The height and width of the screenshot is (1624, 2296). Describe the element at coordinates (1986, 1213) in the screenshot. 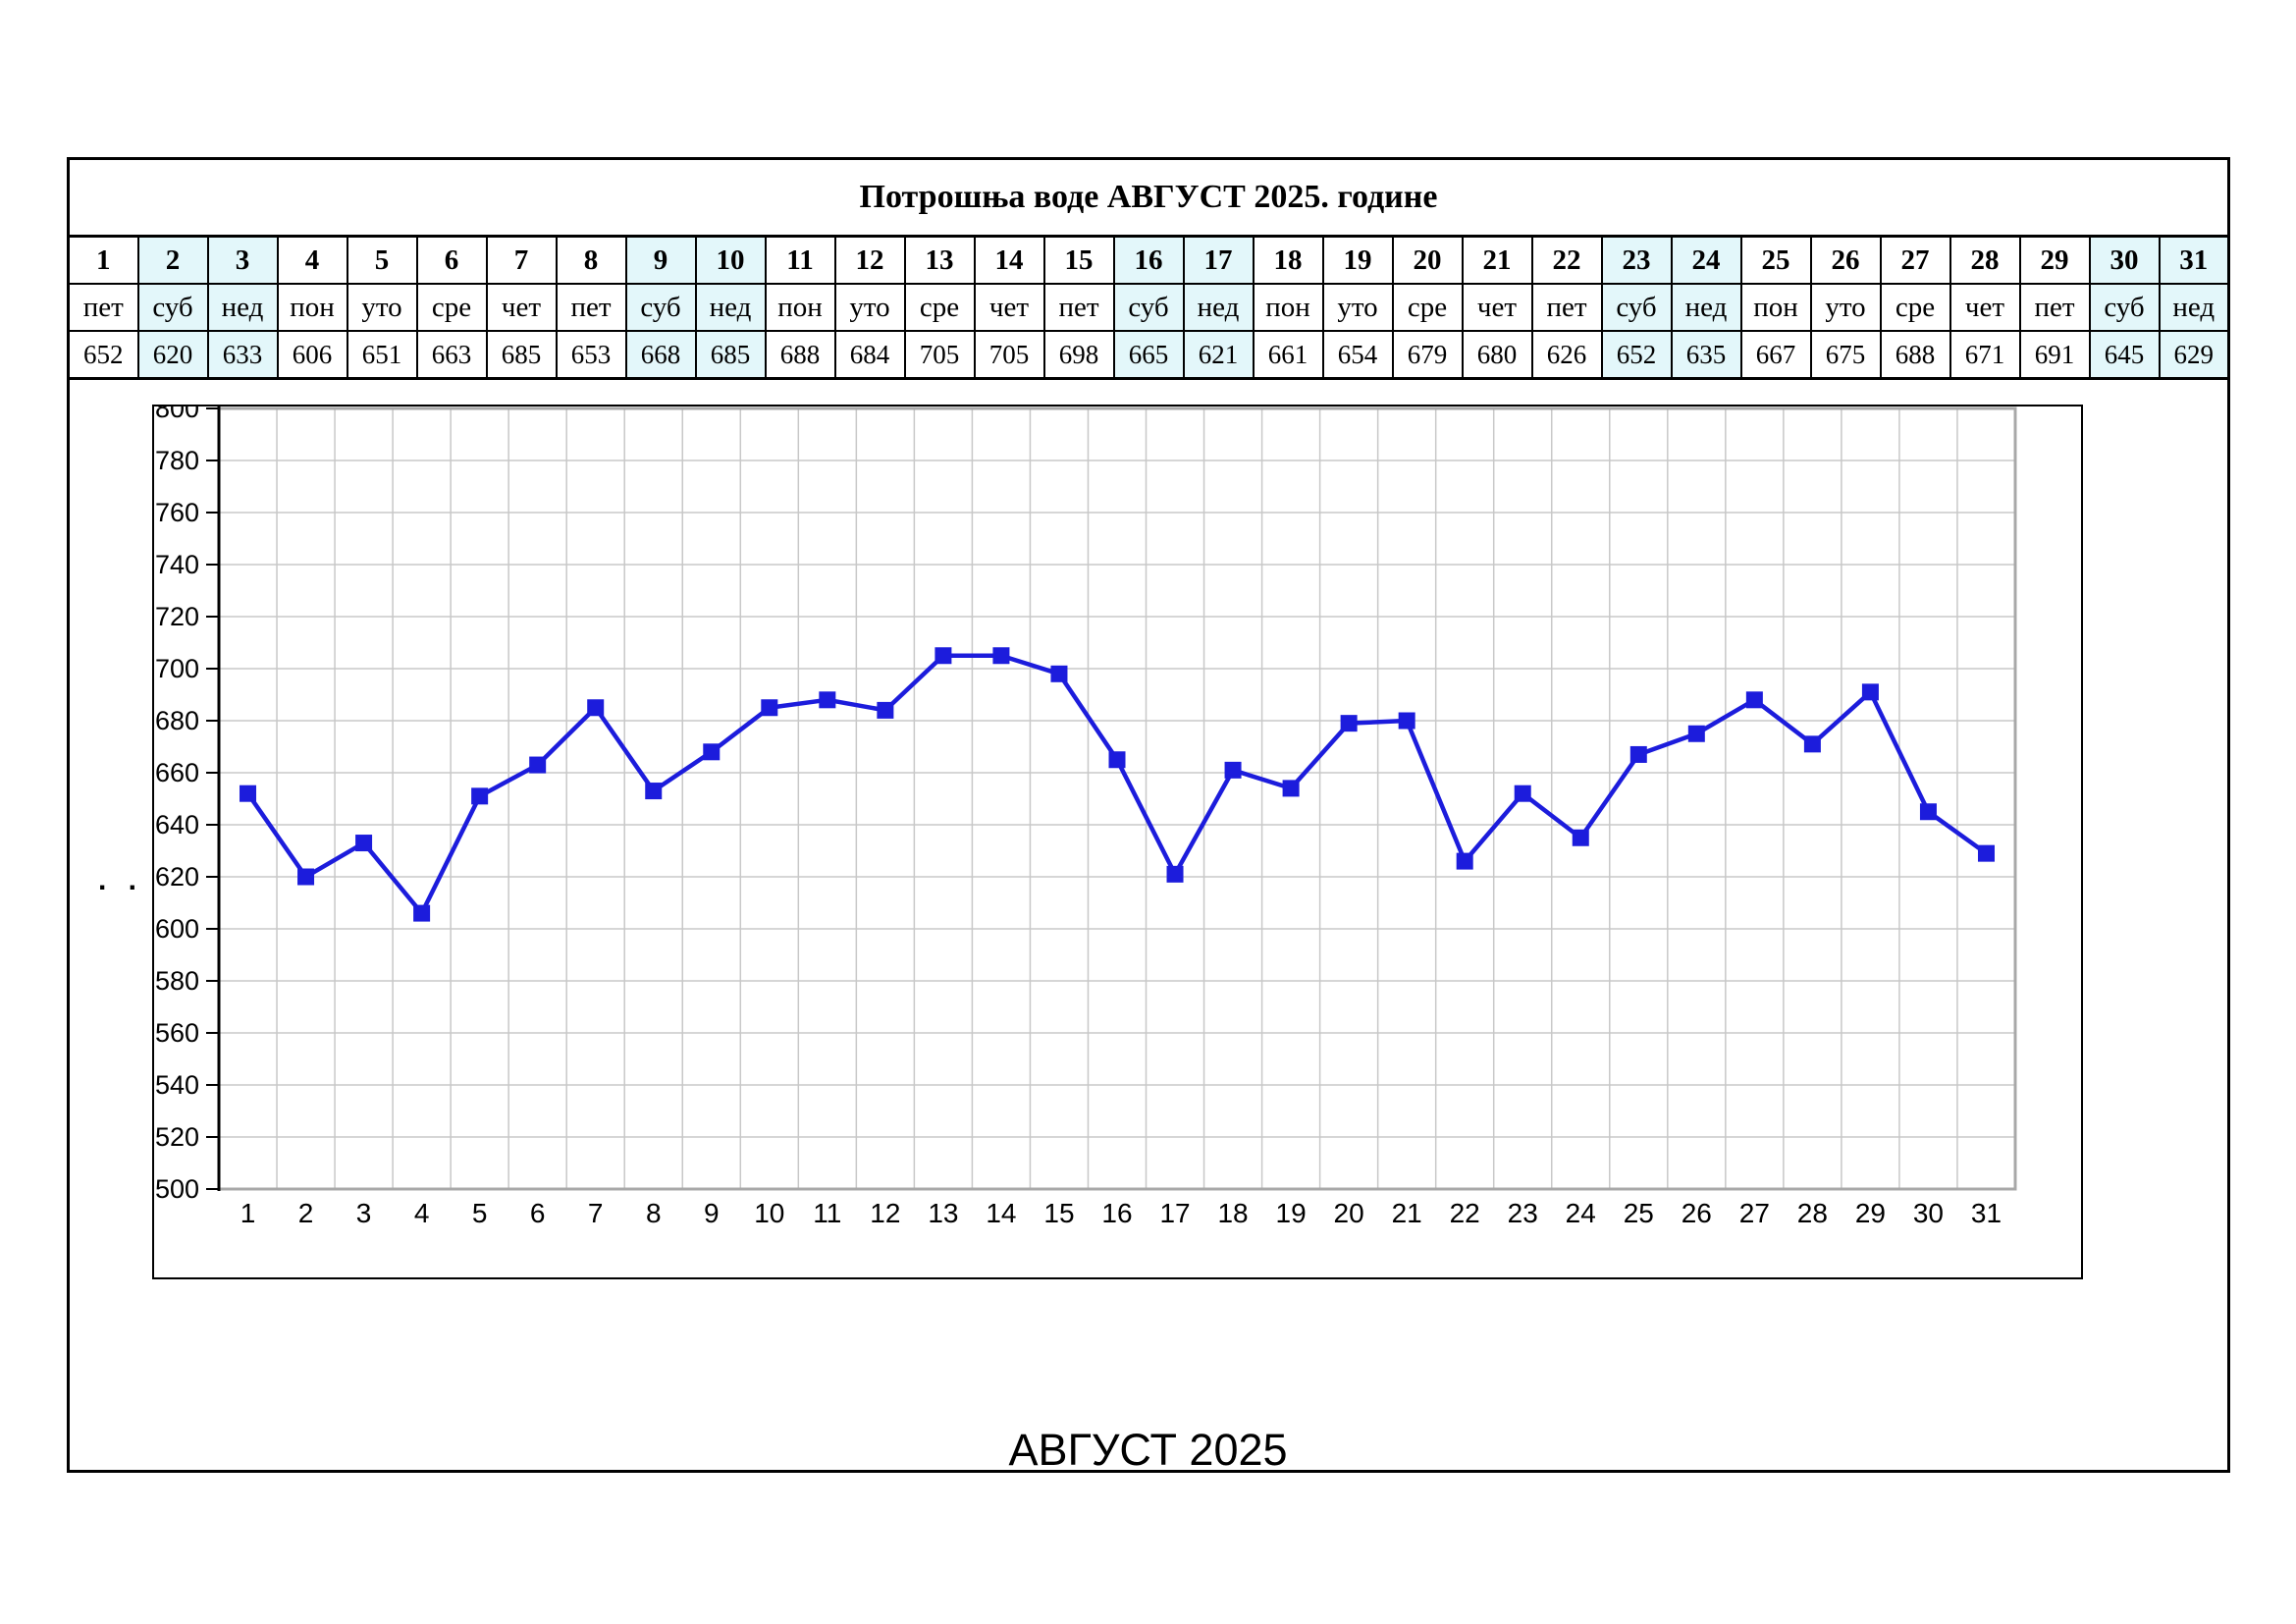

I see `x-axis-tick-label: 31` at that location.